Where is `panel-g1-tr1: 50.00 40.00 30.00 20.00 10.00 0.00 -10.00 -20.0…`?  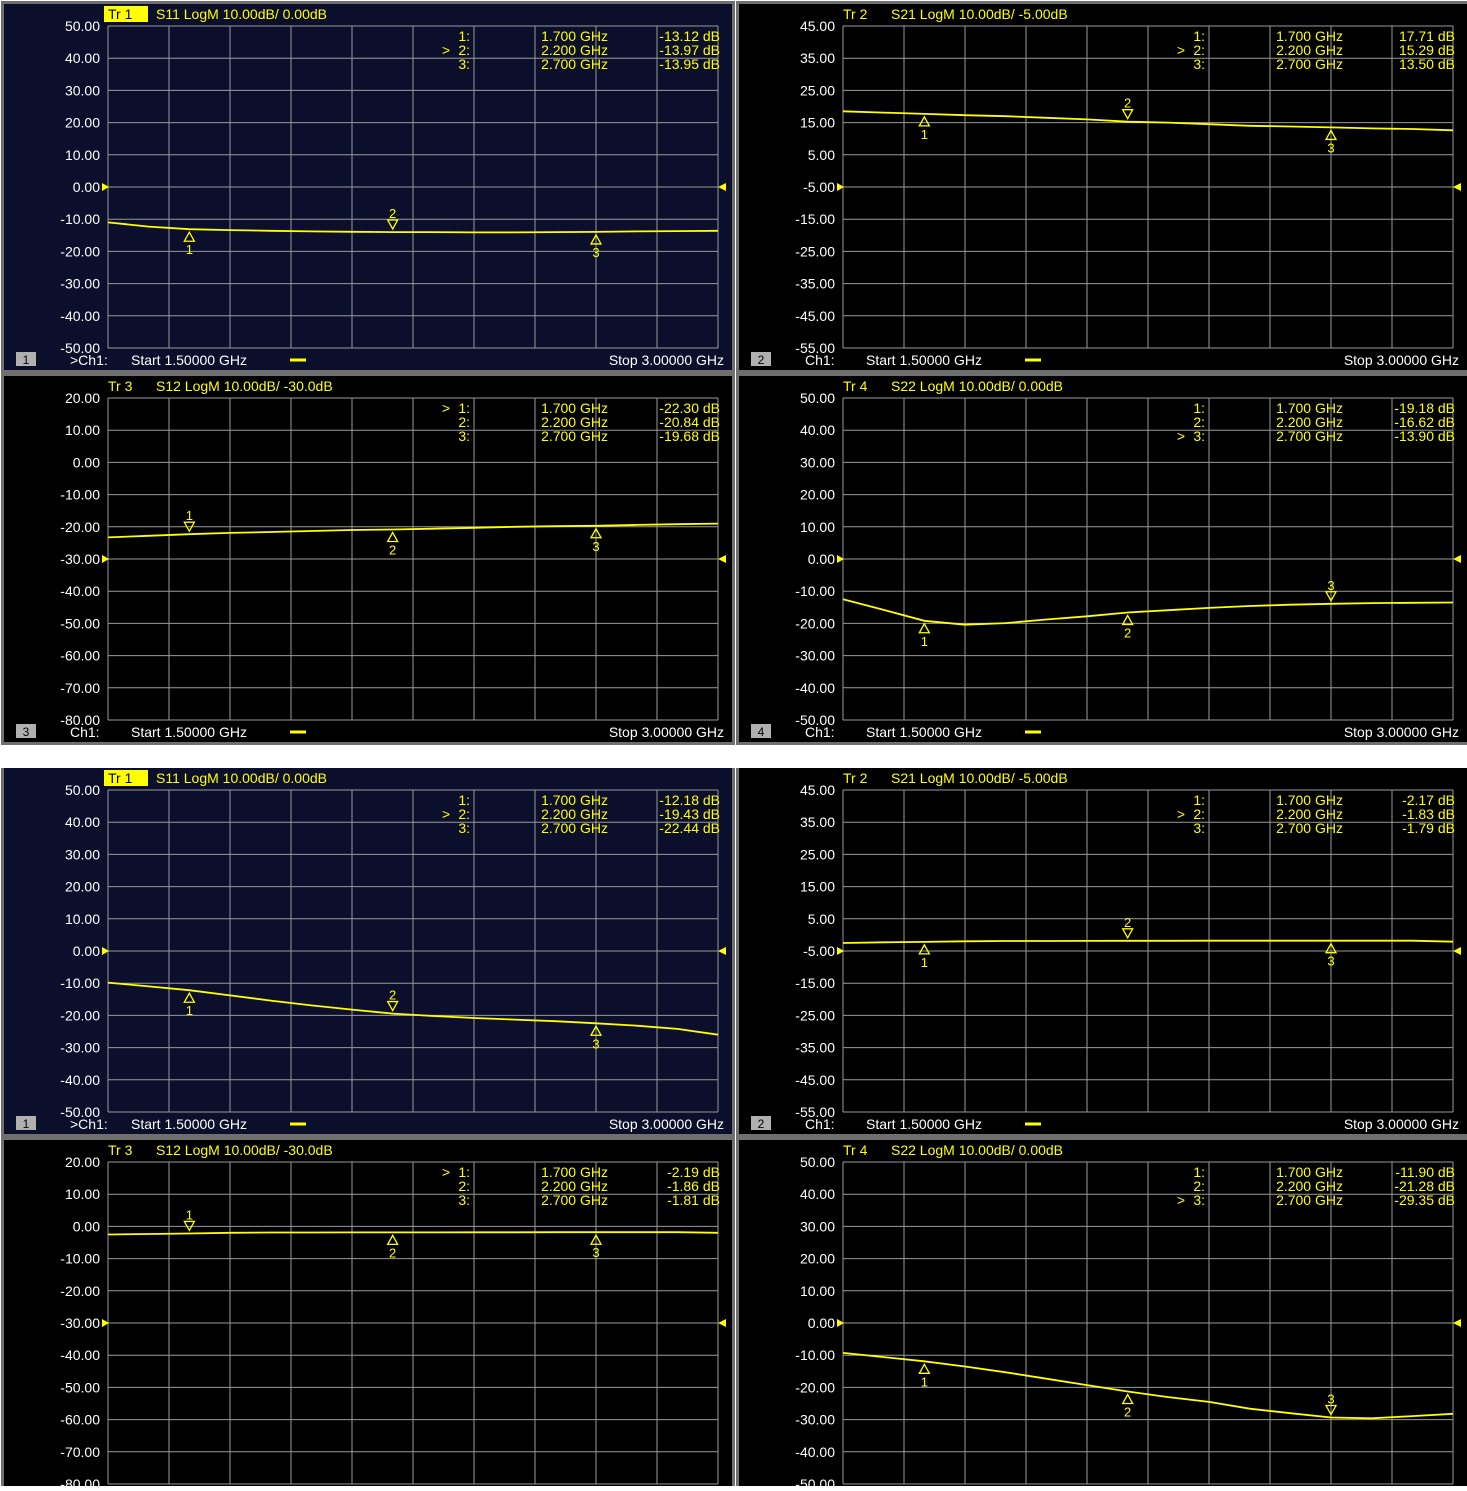
panel-g1-tr1: 50.00 40.00 30.00 20.00 10.00 0.00 -10.00 -20.0… is located at coordinates (368, 187).